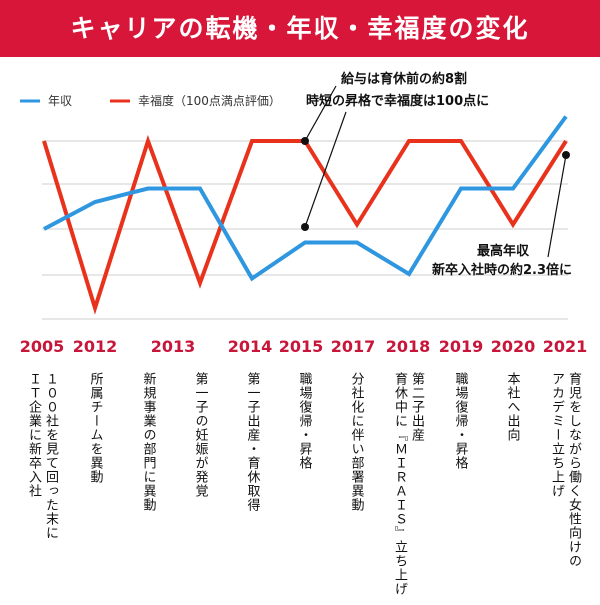 The width and height of the screenshot is (600, 605). I want to click on event-text: 第一子出産・育休取得, so click(252, 442).